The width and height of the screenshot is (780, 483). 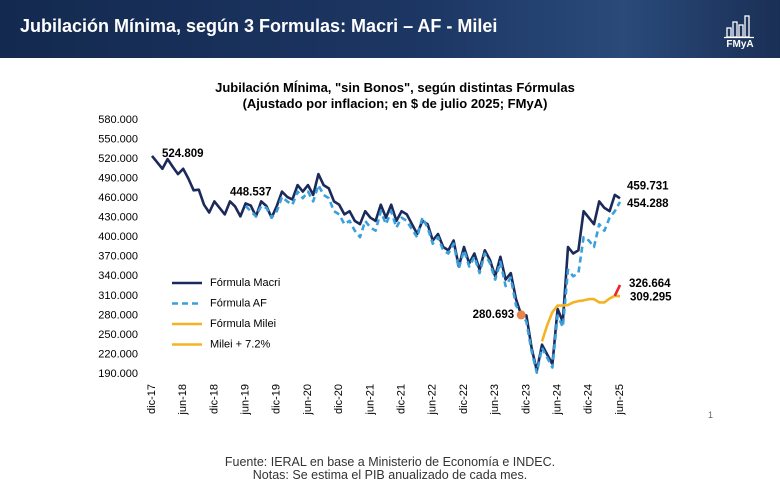 I want to click on logo-icon, so click(x=739, y=27).